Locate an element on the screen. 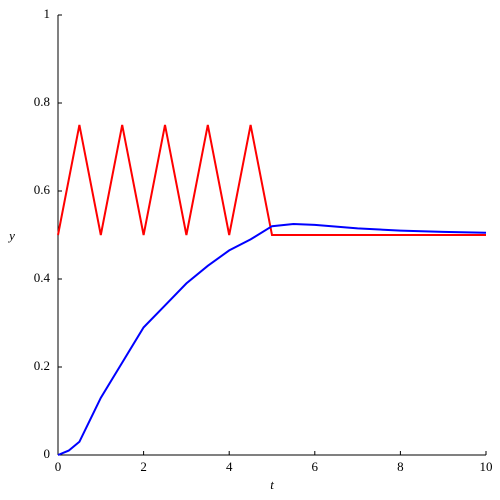  y-tick-label: 0.4 is located at coordinates (42, 277).